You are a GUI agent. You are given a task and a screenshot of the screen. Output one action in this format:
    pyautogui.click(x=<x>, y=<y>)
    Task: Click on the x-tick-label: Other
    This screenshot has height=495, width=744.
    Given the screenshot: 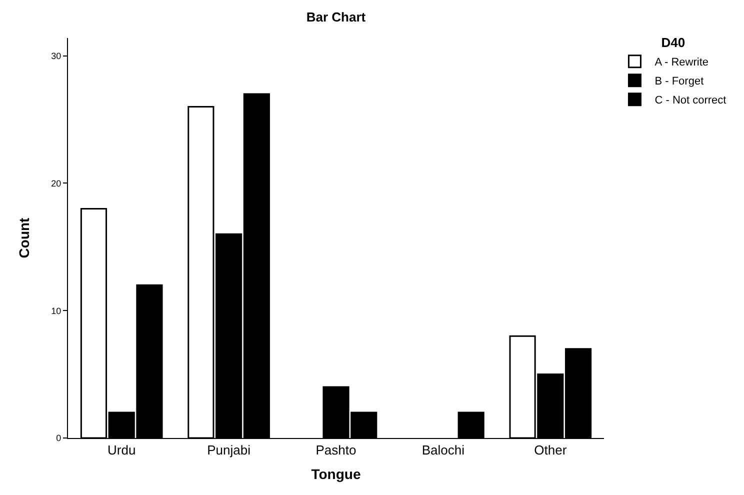 What is the action you would take?
    pyautogui.click(x=551, y=450)
    